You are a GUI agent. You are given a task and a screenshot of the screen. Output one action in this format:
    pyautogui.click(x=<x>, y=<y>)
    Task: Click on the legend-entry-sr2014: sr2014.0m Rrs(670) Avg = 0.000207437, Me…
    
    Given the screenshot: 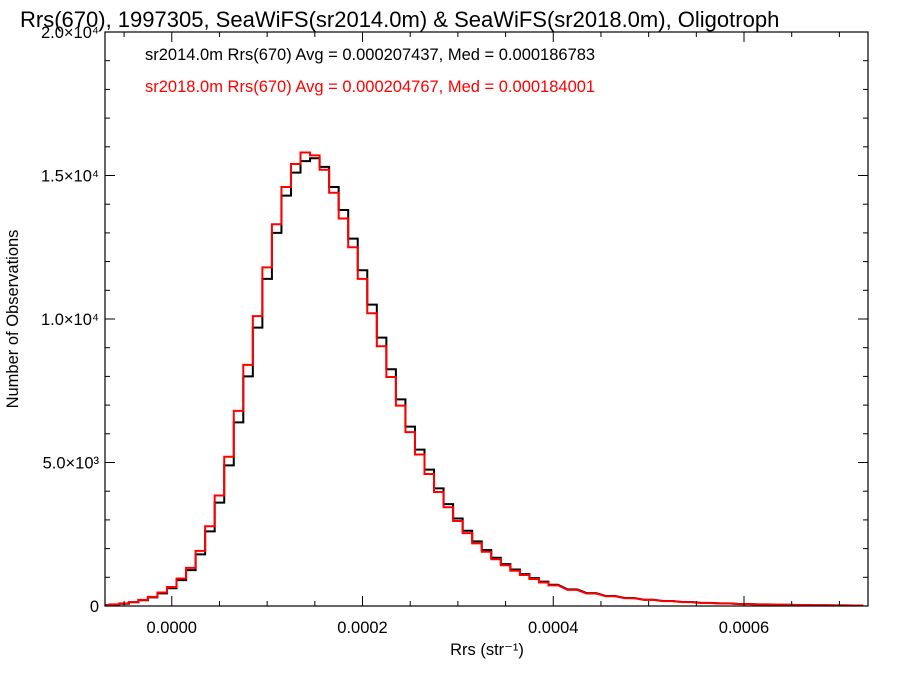 What is the action you would take?
    pyautogui.click(x=370, y=55)
    